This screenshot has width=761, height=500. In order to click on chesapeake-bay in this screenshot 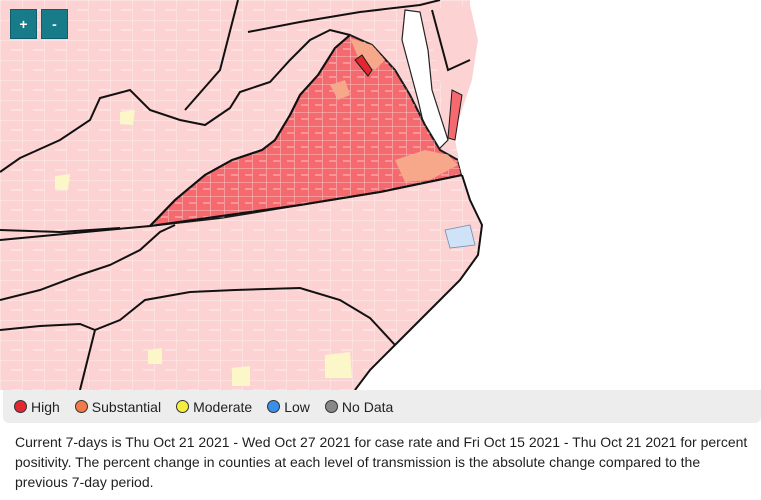, I will do `click(425, 80)`.